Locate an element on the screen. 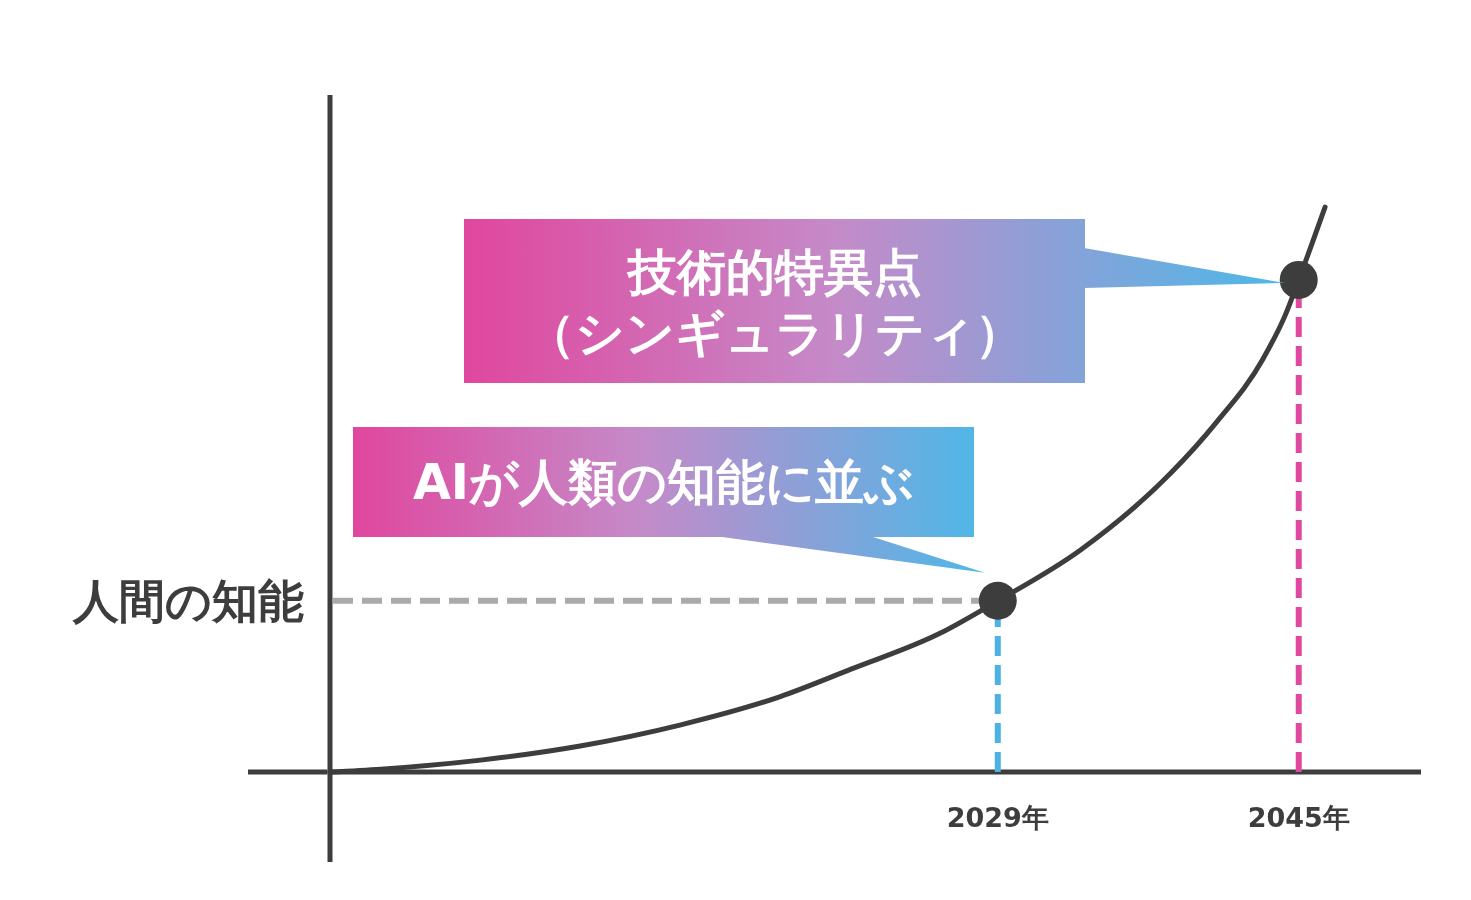 This screenshot has width=1471, height=900. x-tick-label: 2029年 is located at coordinates (997, 817).